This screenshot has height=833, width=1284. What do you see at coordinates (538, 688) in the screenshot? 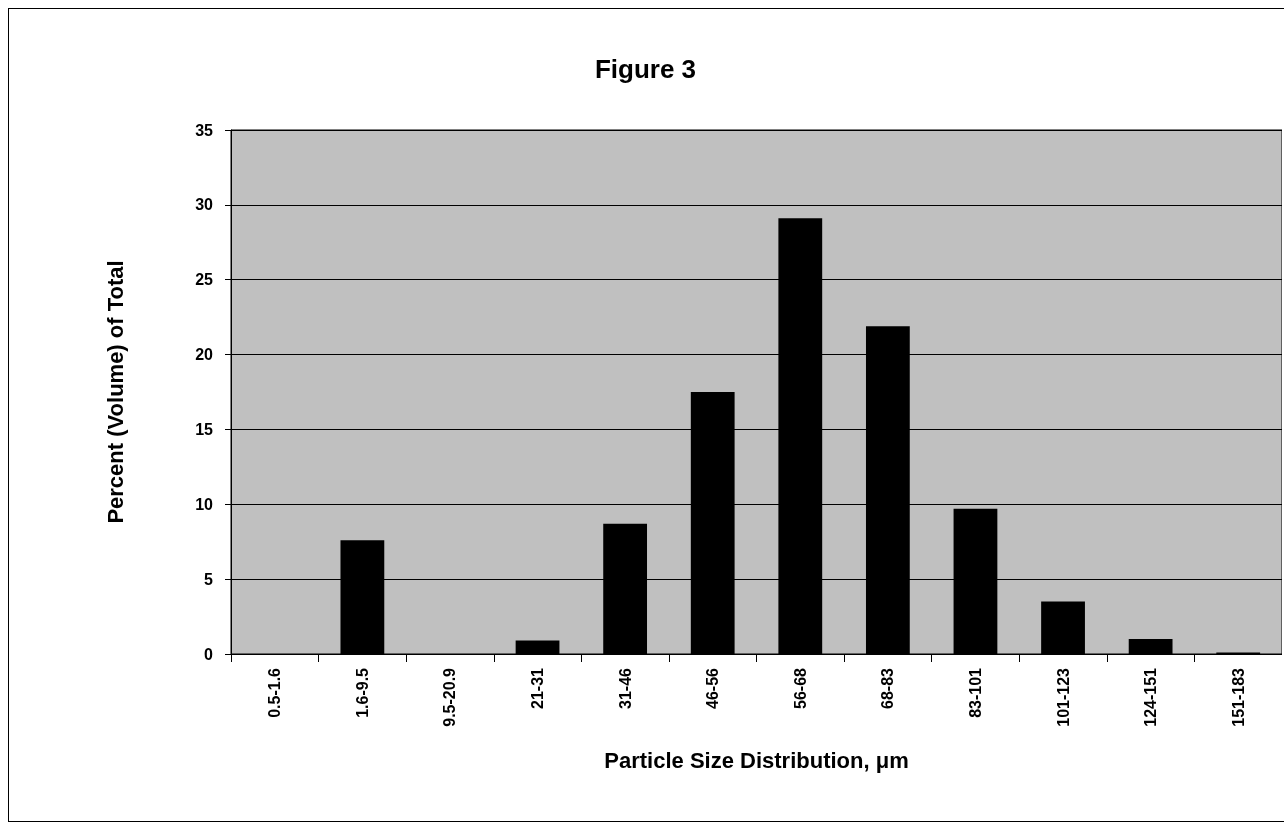
I see `x-tick-label: 21-31` at bounding box center [538, 688].